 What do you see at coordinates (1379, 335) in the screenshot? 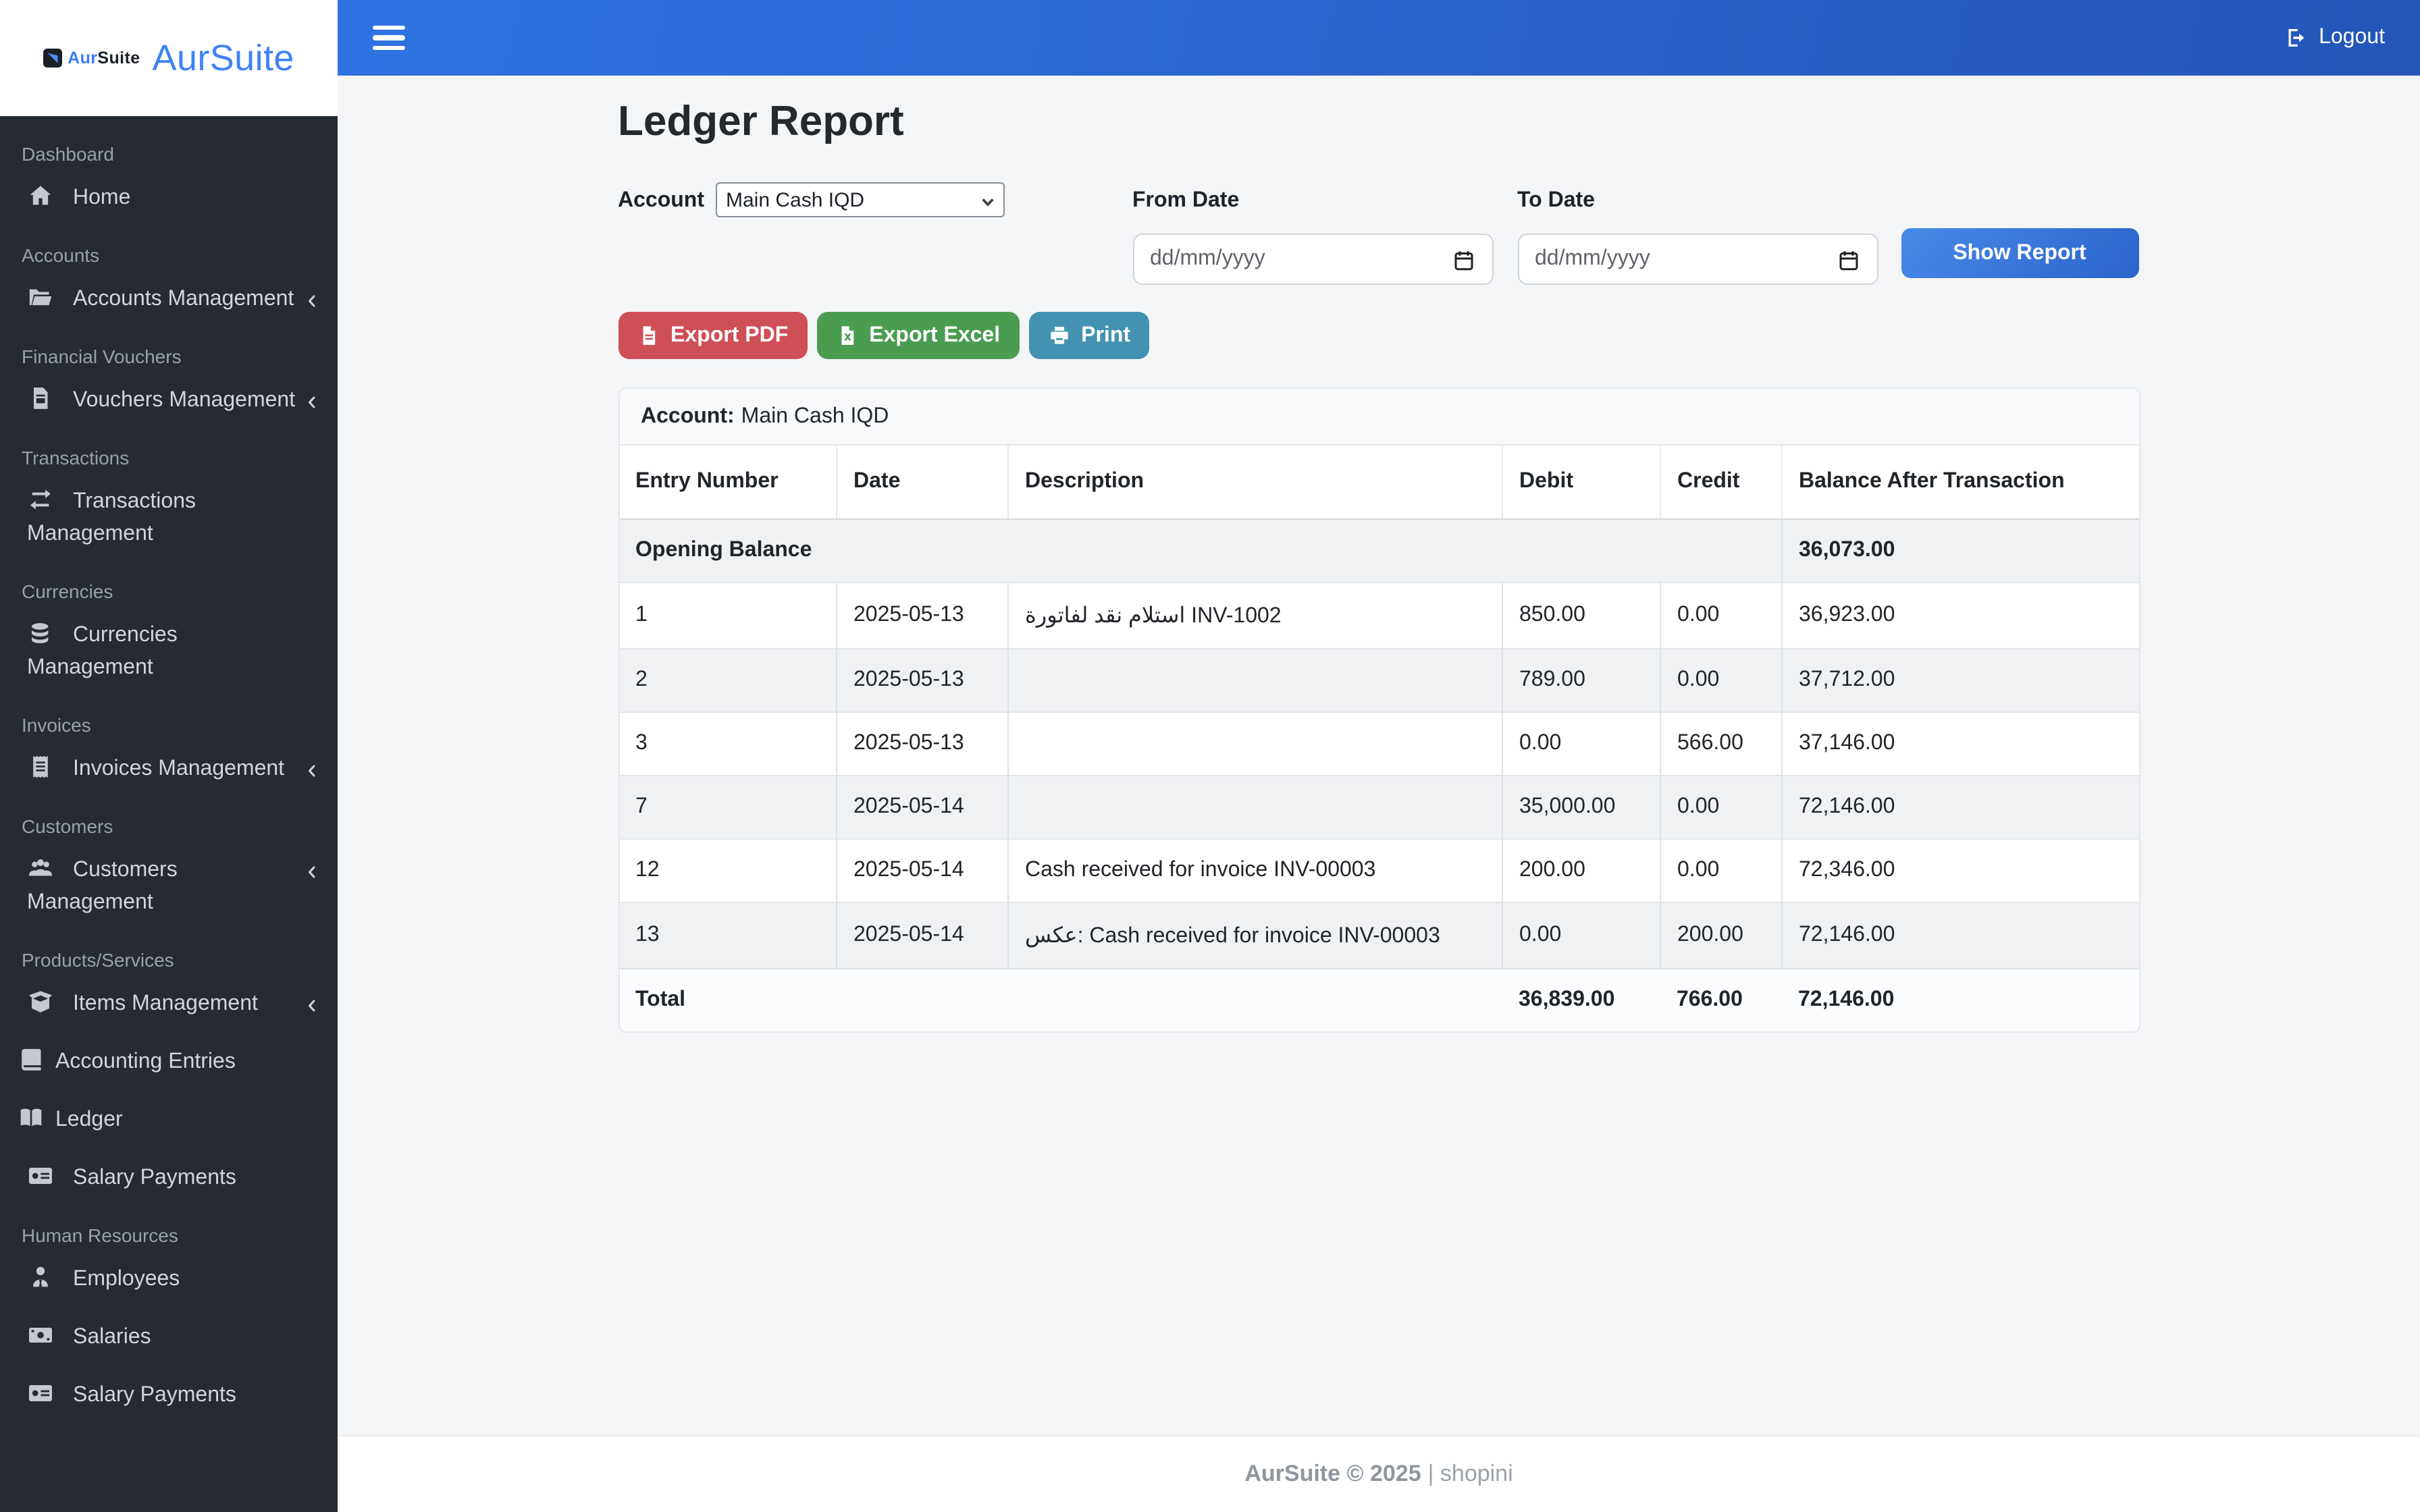
I see `export-actions: Export PDF Export Excel Print` at bounding box center [1379, 335].